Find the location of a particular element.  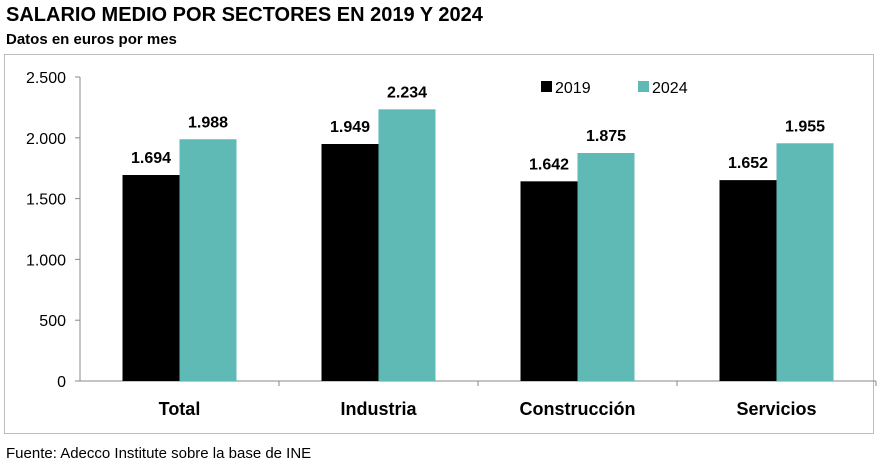

bar-2019-total is located at coordinates (151, 278).